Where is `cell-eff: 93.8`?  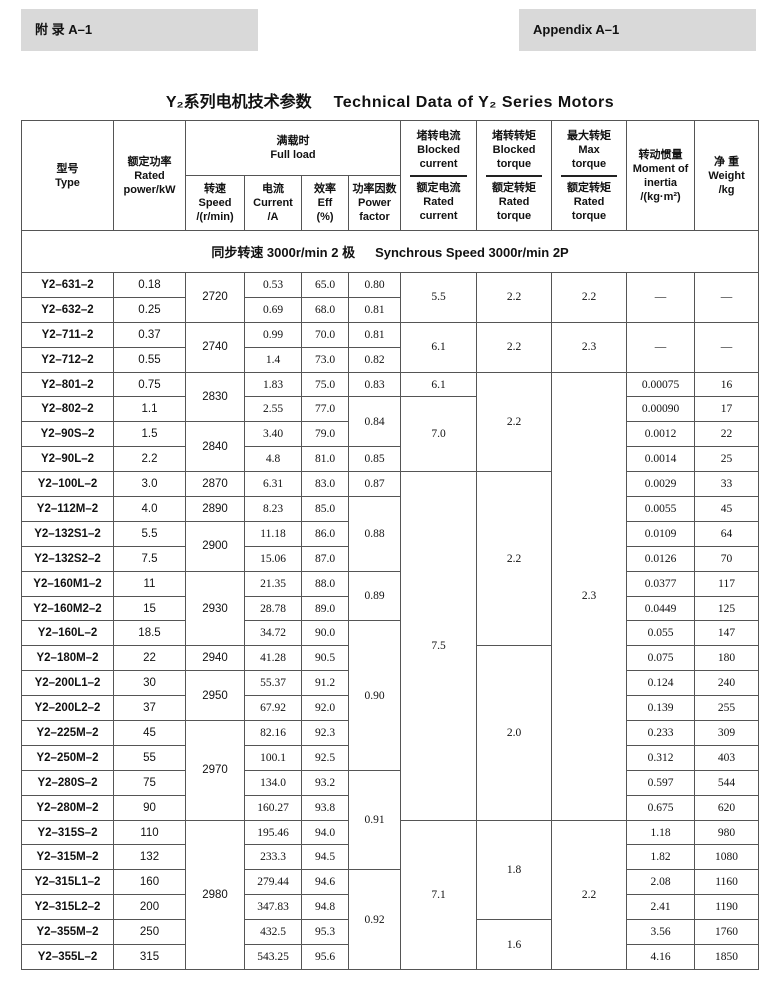
cell-eff: 93.8 is located at coordinates (325, 807).